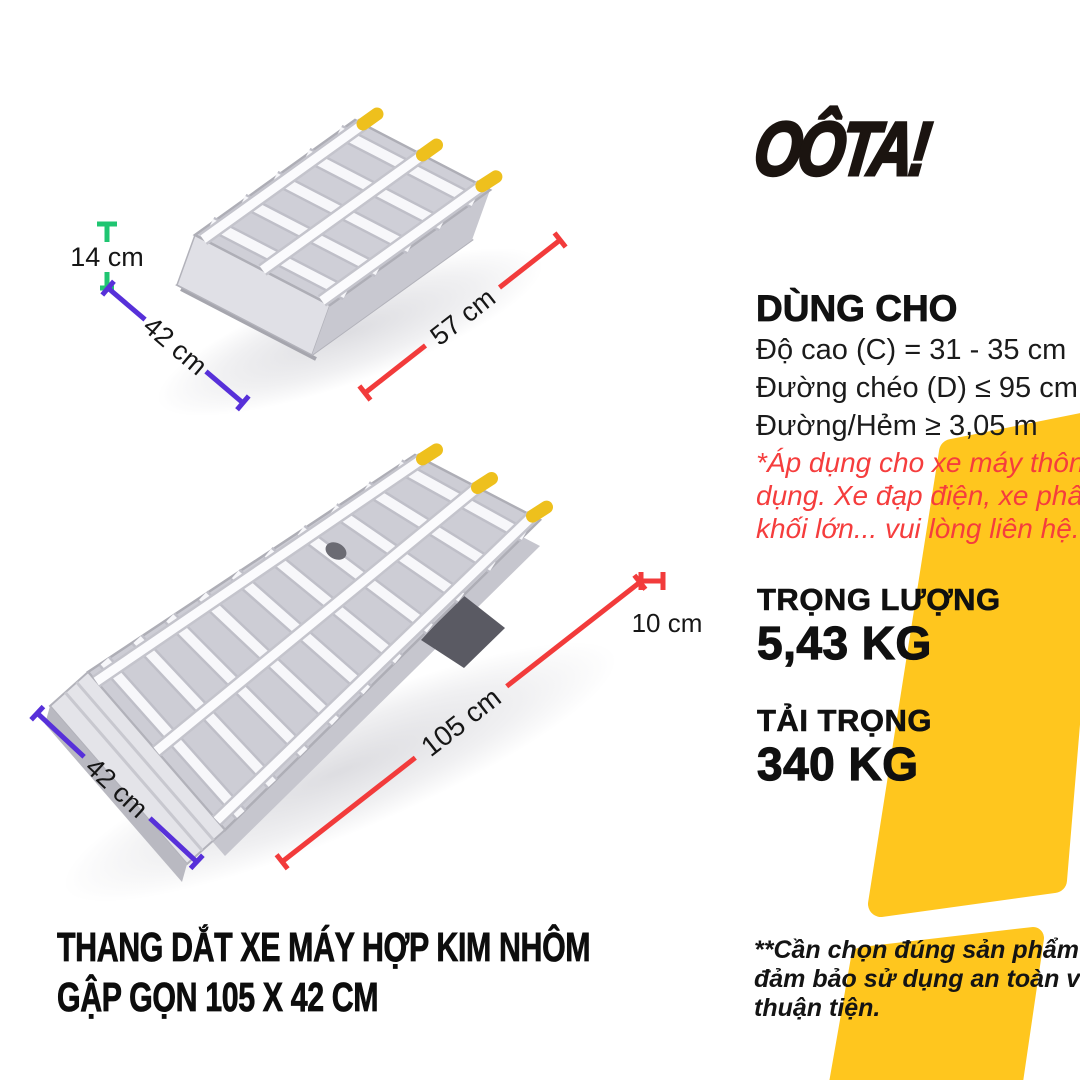 This screenshot has width=1080, height=1080. Describe the element at coordinates (324, 947) in the screenshot. I see `product-title-line: THANG DẮT XE MÁY HỢP KIM NHÔM` at that location.